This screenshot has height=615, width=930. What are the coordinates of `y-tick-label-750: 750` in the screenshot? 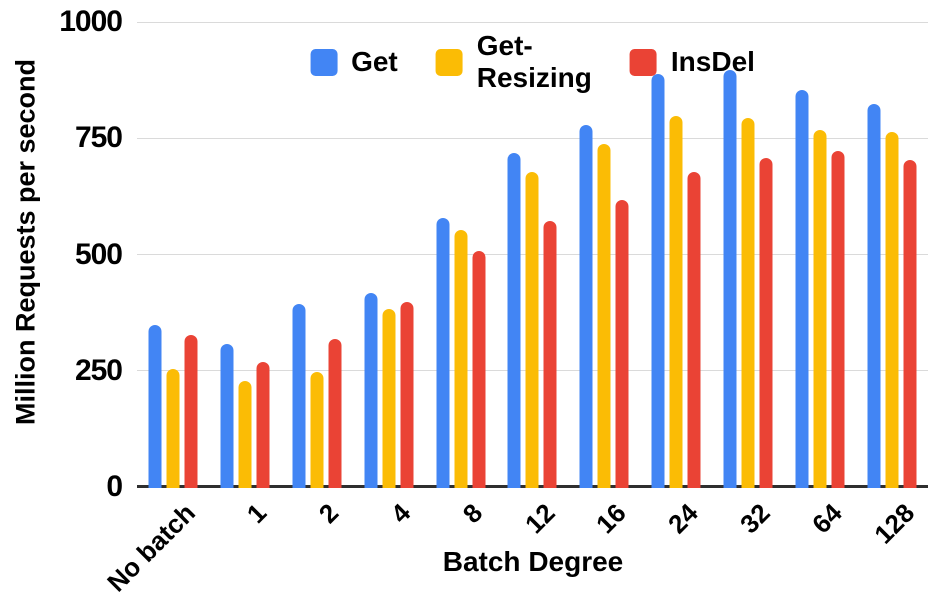 It's located at (98, 138).